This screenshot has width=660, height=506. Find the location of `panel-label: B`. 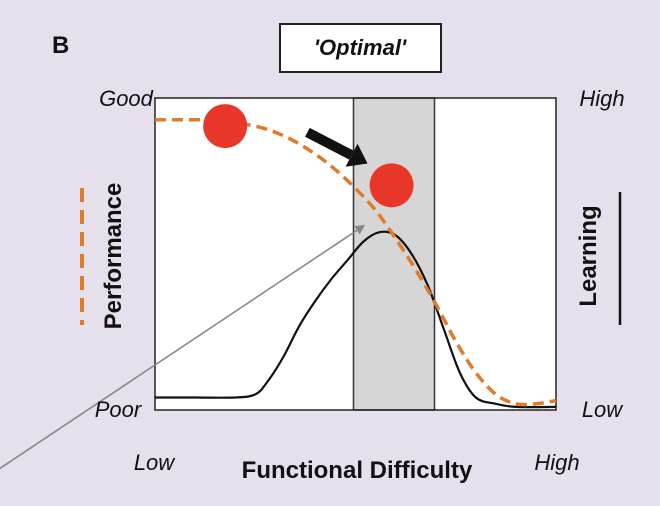

panel-label: B is located at coordinates (60, 45).